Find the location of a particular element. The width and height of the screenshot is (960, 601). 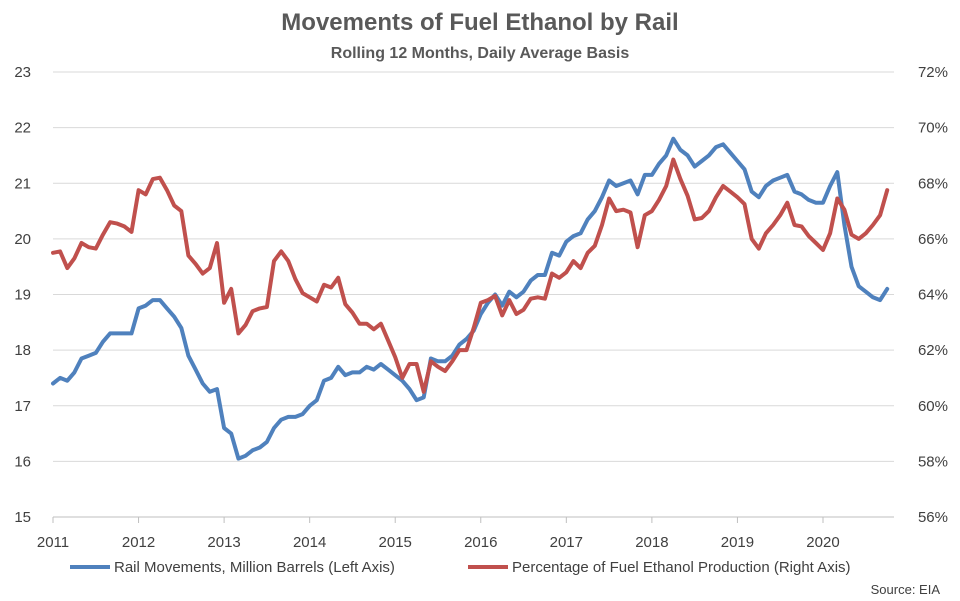

x-tick-label: 2014 is located at coordinates (309, 542).